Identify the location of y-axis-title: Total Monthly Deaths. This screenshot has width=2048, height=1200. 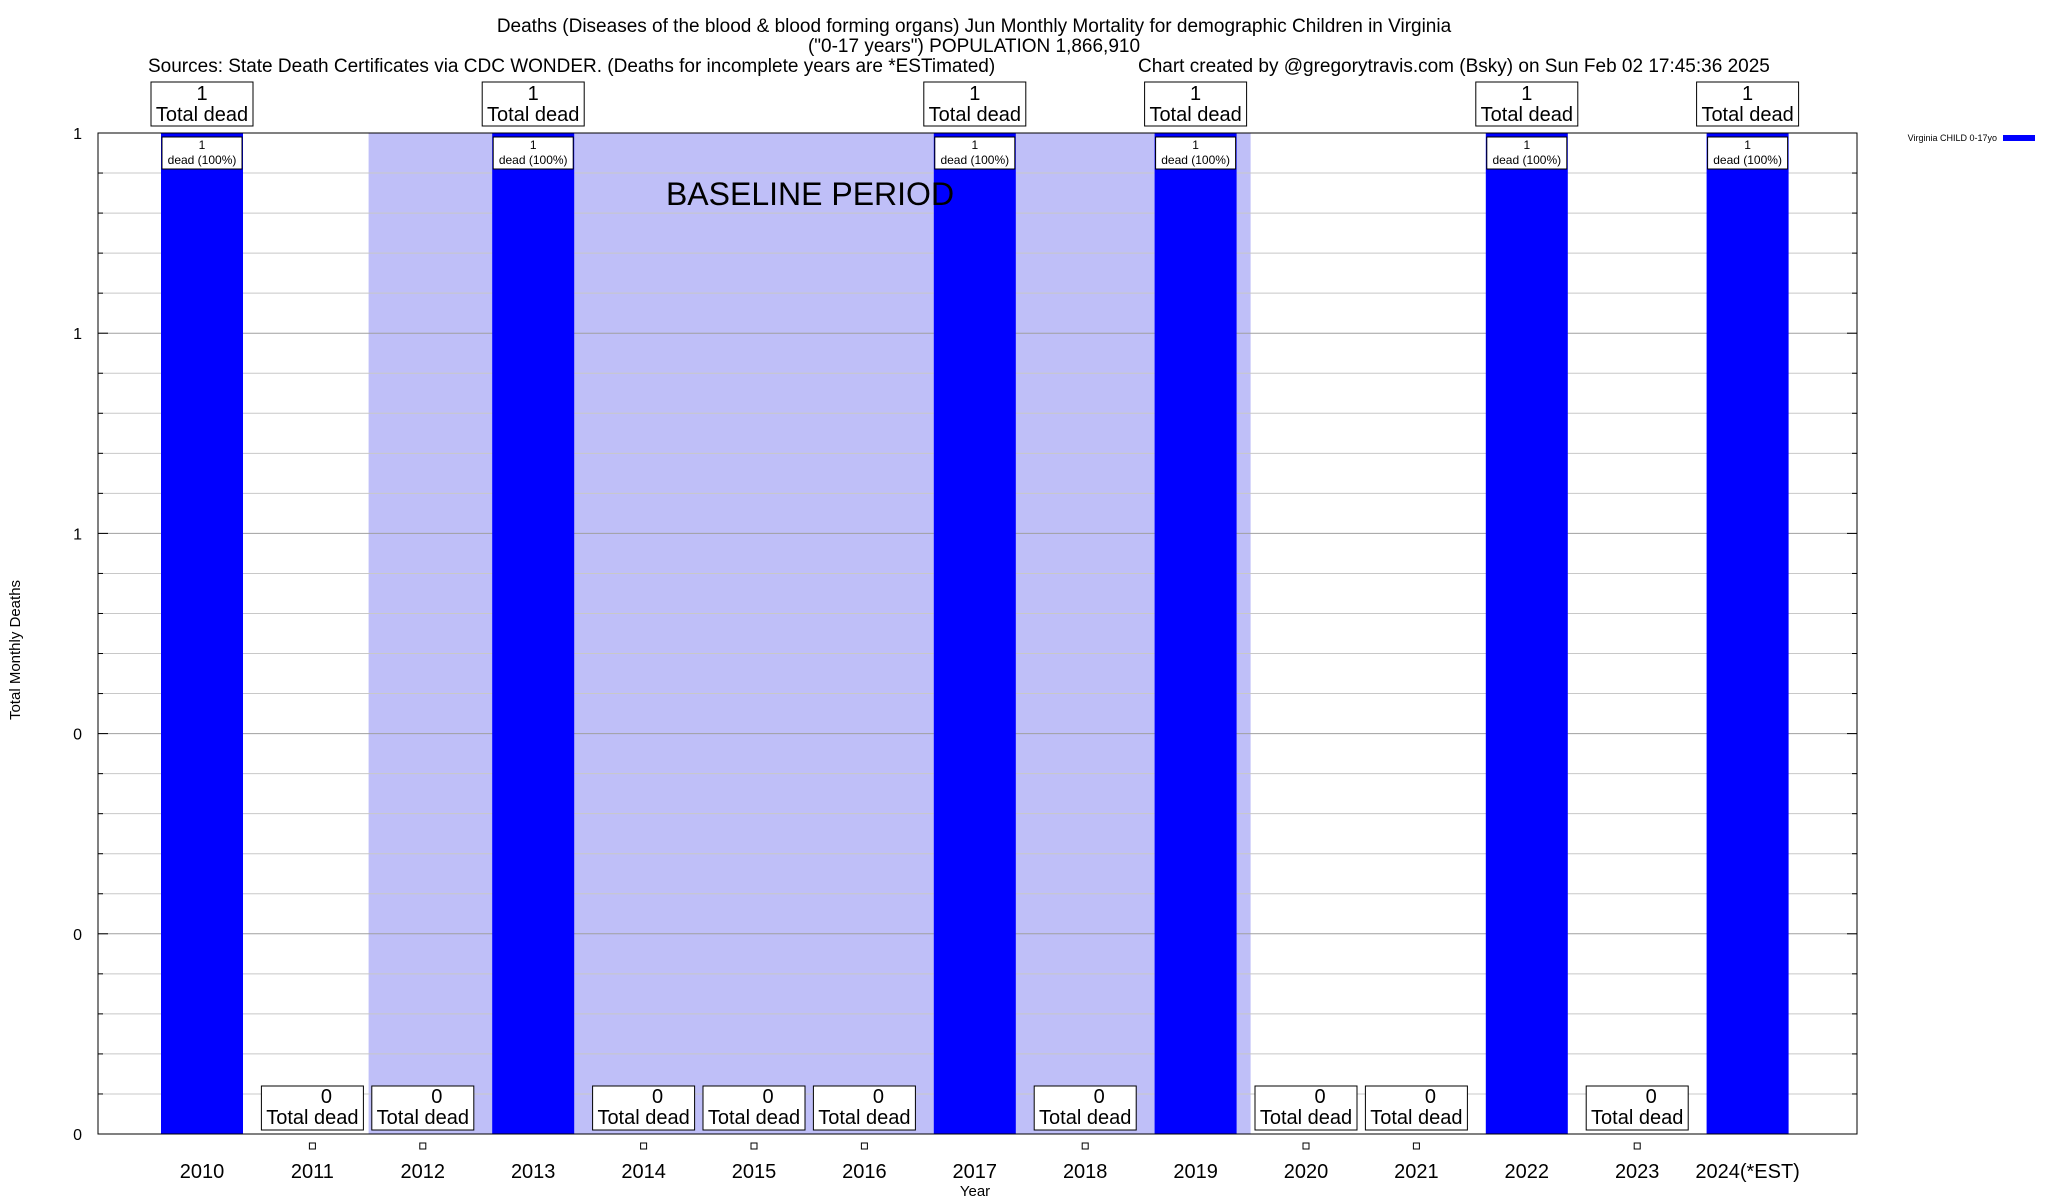
(15, 650).